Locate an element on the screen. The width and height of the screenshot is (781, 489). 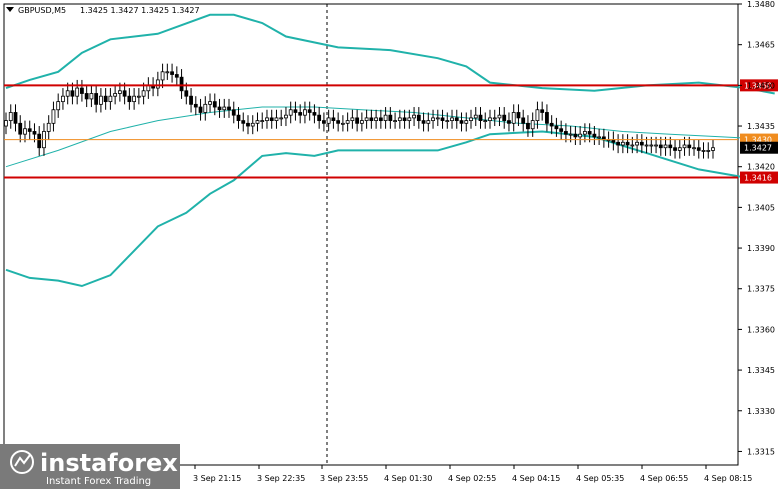
price-tick-label: 1.3315 is located at coordinates (761, 451).